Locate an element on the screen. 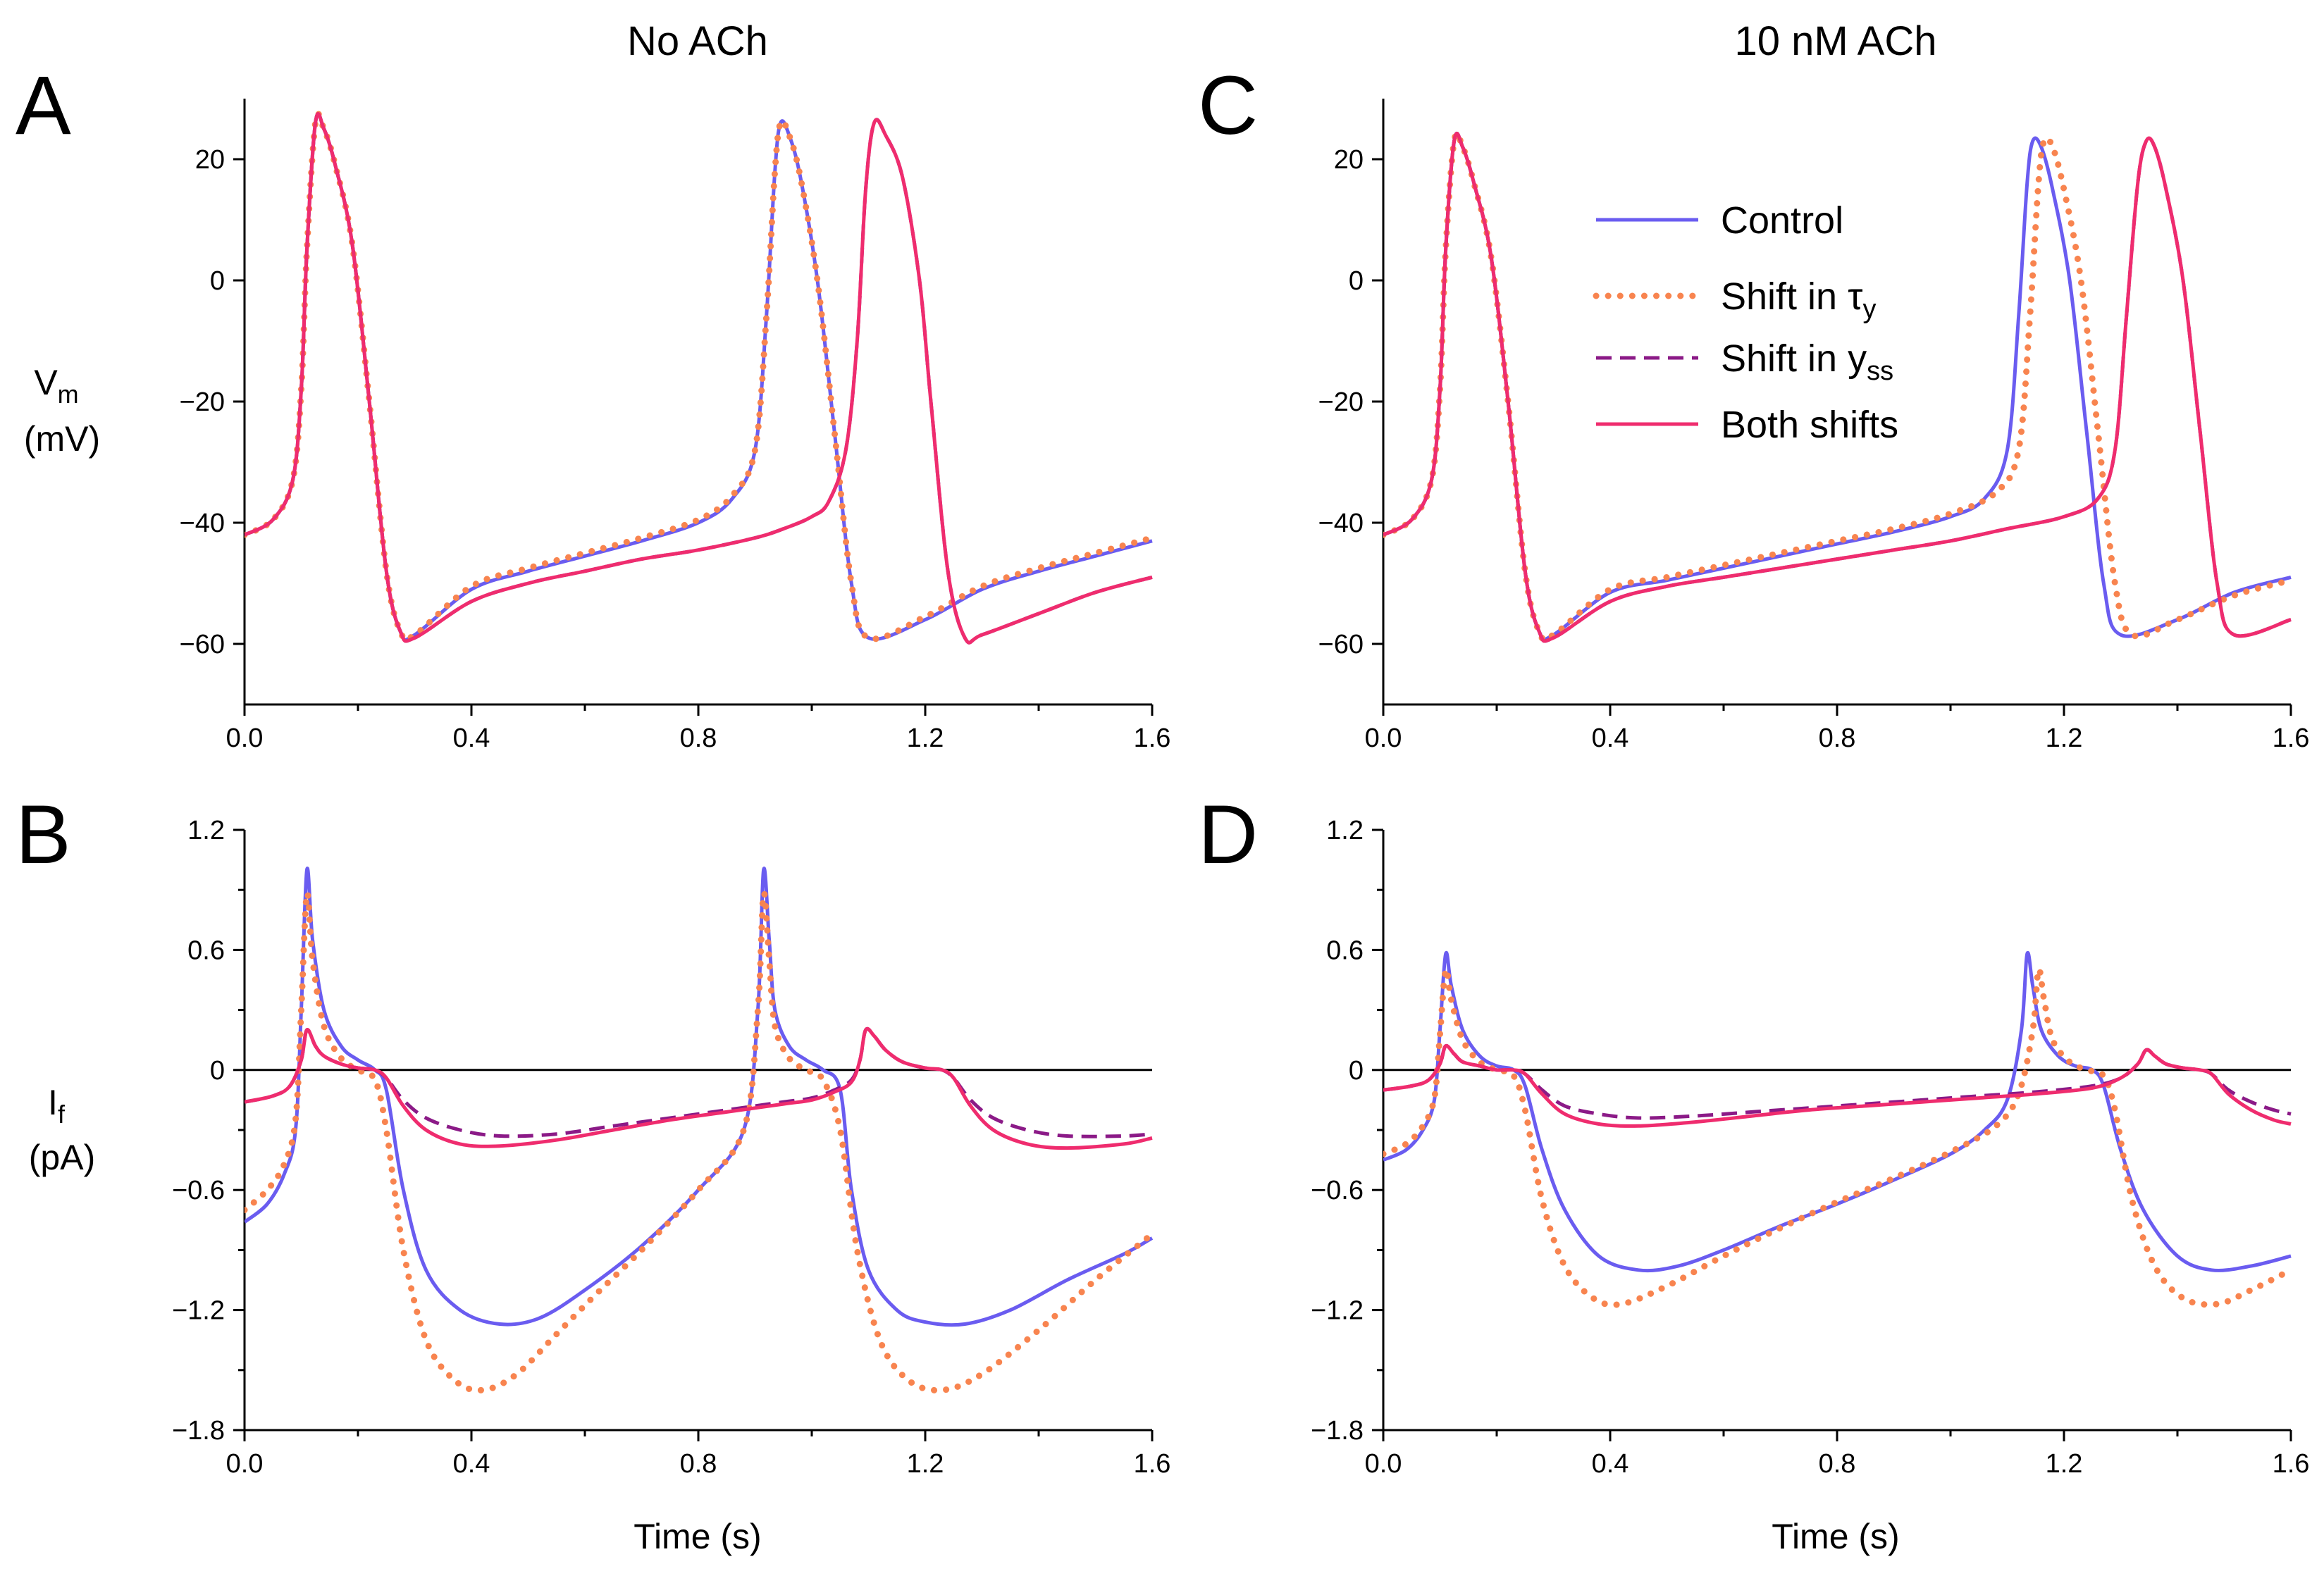 The width and height of the screenshot is (2324, 1571). x-tick-label-C: 0.4 is located at coordinates (1610, 738).